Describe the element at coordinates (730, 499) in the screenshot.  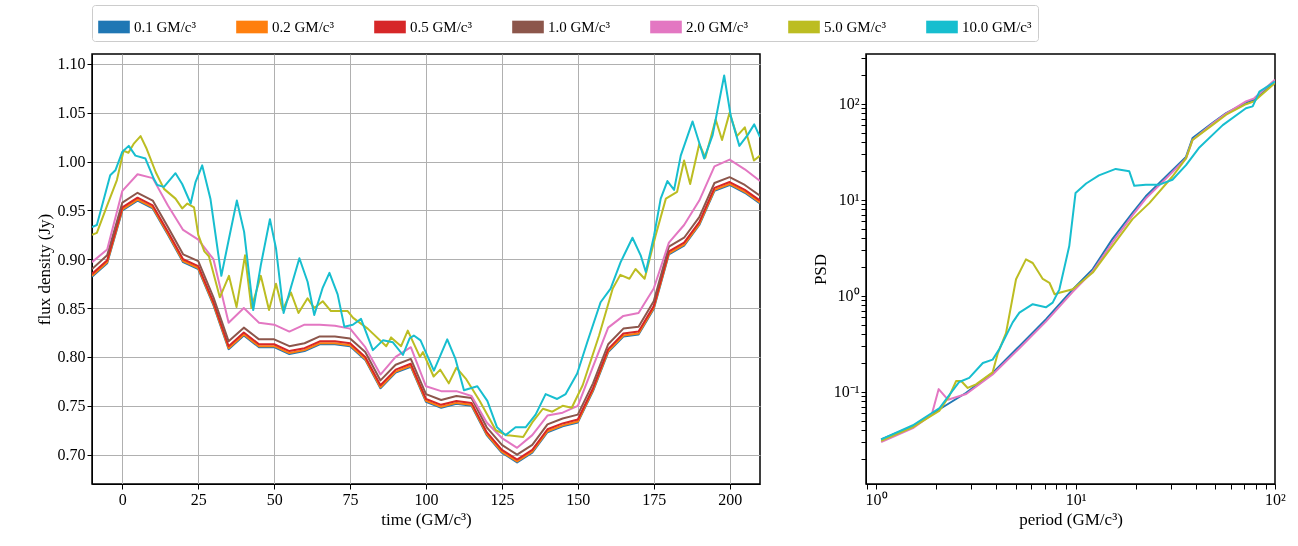
I see `x-tick-label: 200` at that location.